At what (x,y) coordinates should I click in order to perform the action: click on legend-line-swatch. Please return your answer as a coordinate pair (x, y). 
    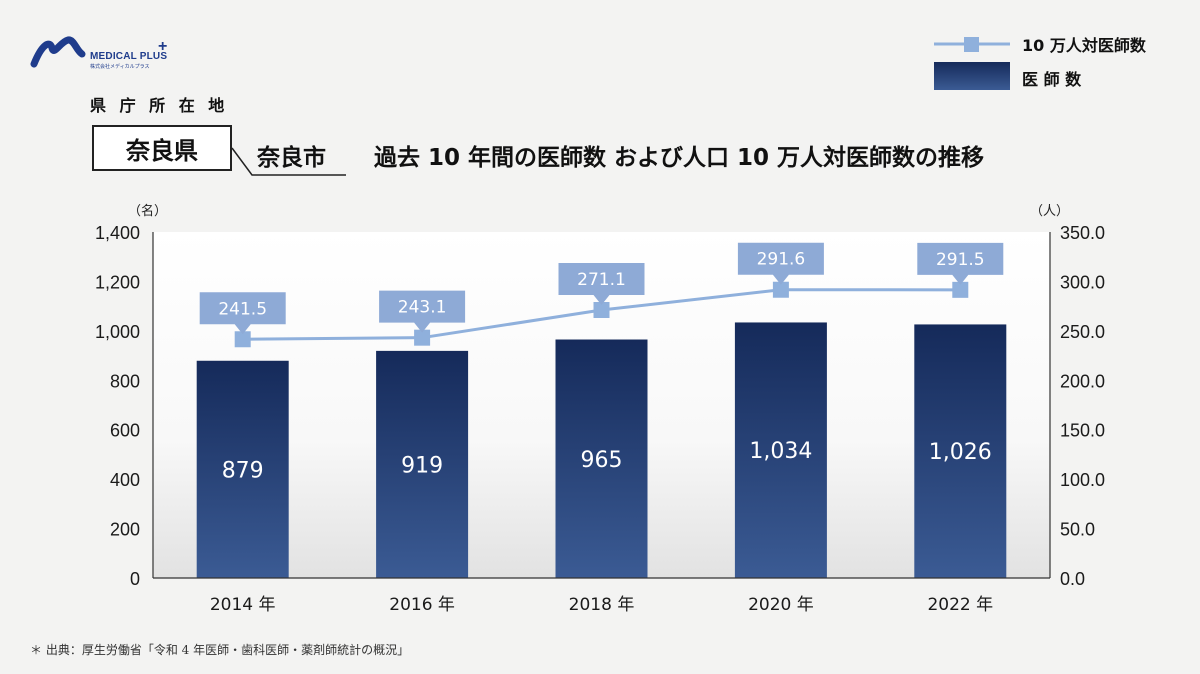
    Looking at the image, I should click on (972, 44).